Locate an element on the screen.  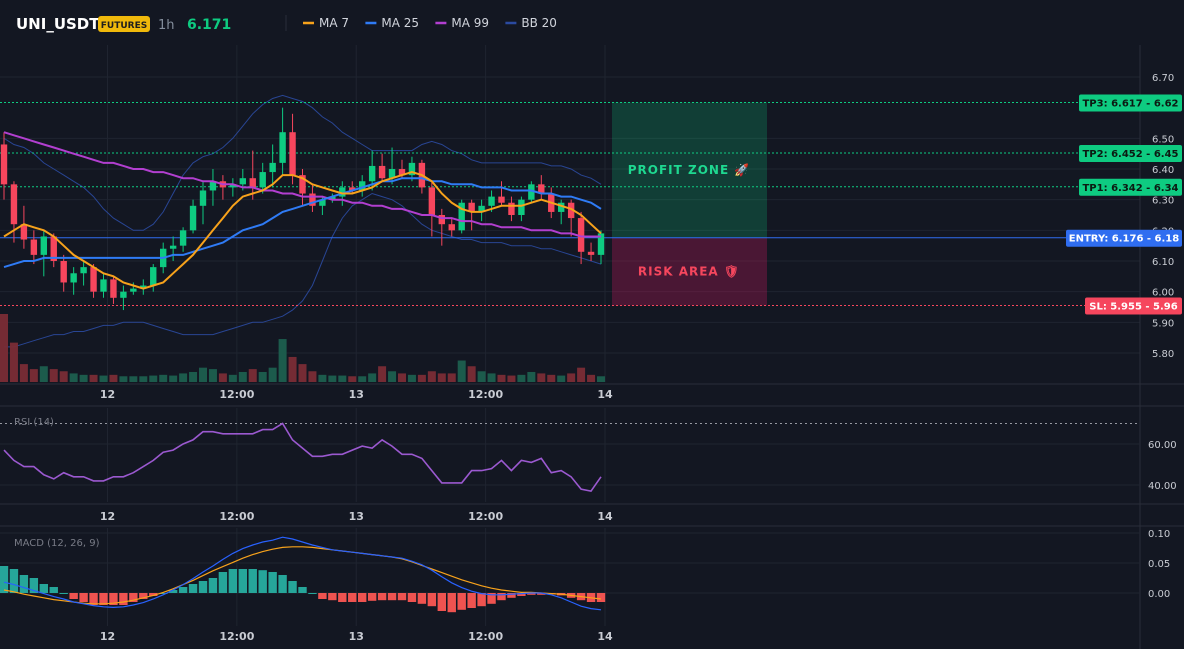
tp2-tag is located at coordinates (1130, 154).